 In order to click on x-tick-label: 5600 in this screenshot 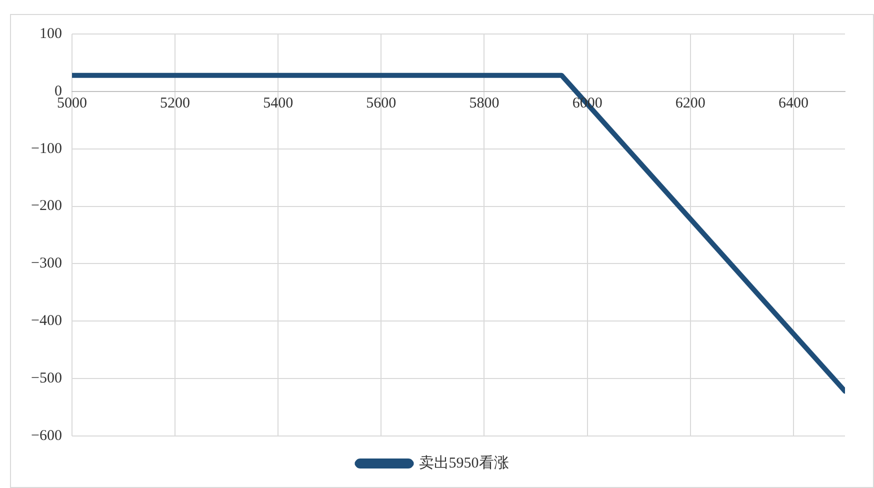, I will do `click(381, 103)`.